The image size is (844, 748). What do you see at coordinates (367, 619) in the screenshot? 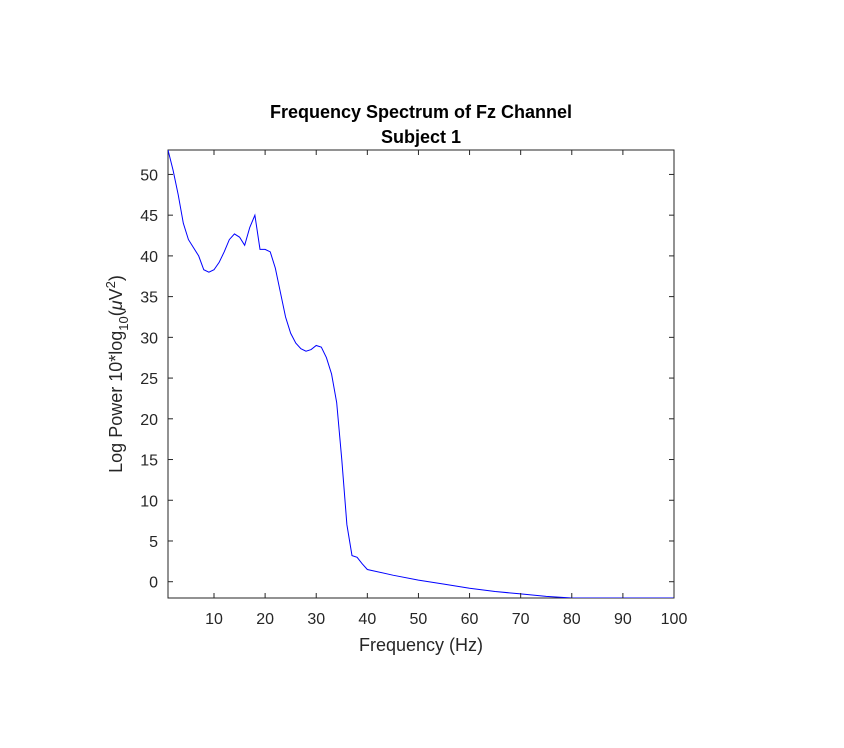
I see `x-tick-label: 40` at bounding box center [367, 619].